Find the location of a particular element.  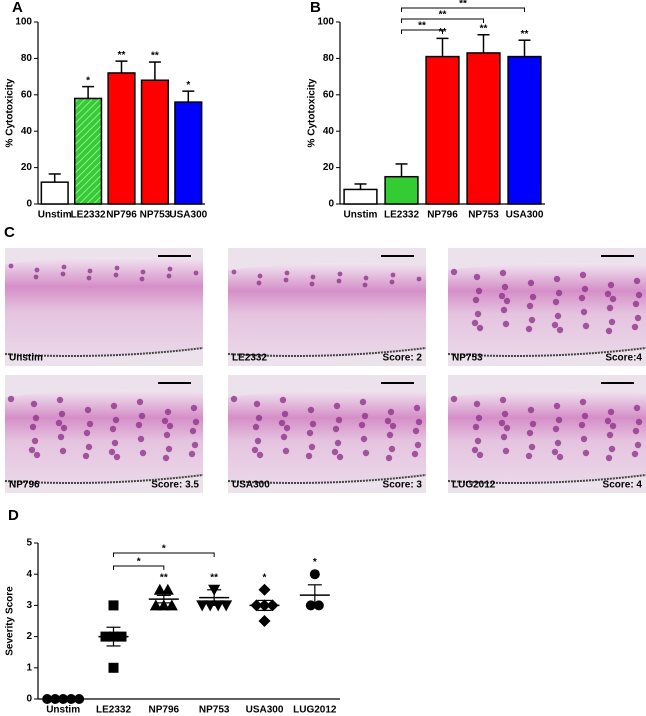

y-tick-label: 60 is located at coordinates (329, 94).